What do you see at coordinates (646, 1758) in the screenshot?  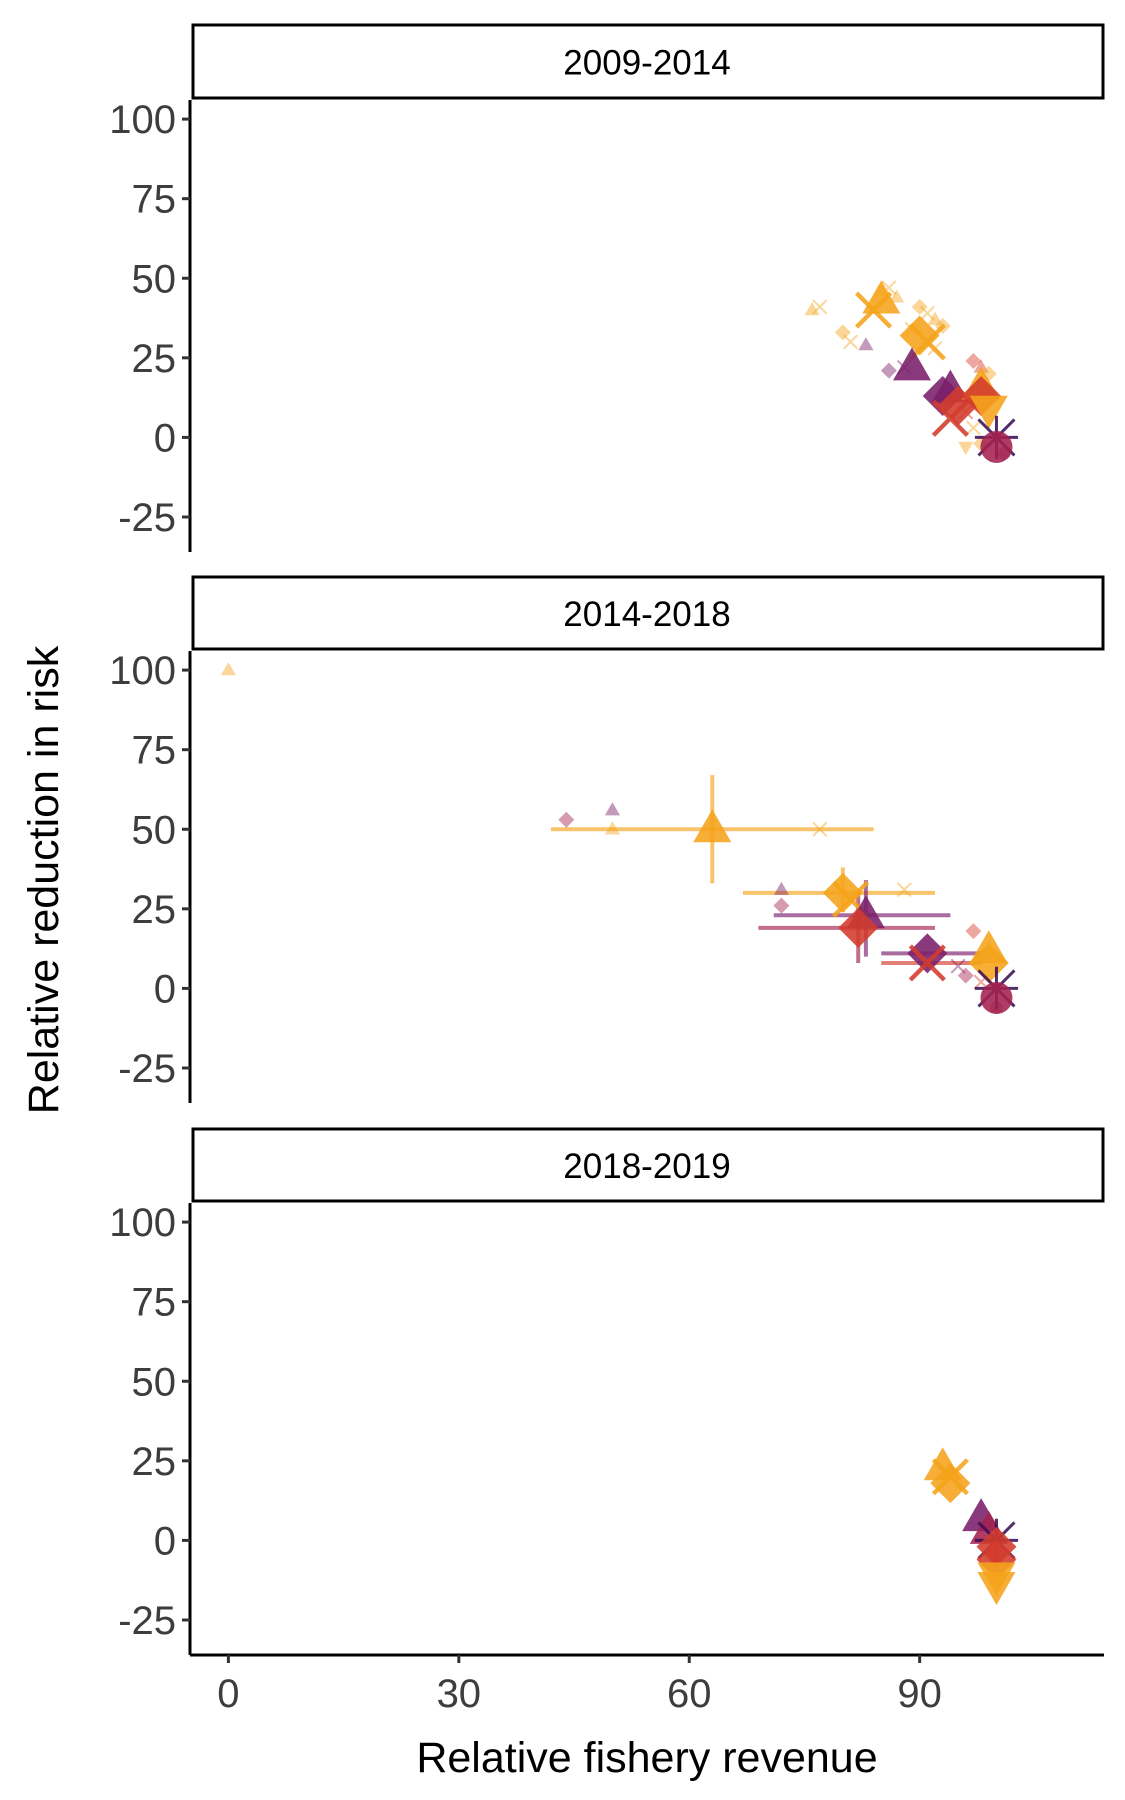 I see `x-axis-title: Relative fishery revenue` at bounding box center [646, 1758].